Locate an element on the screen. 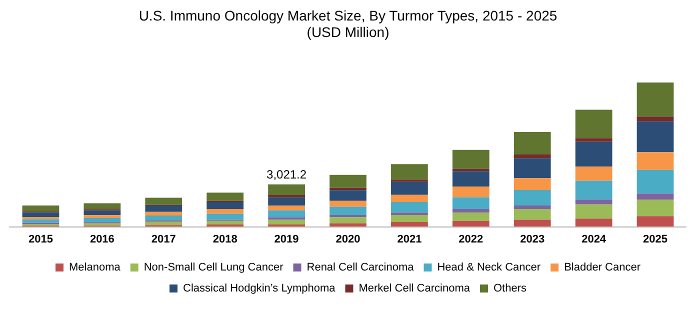  legend-label: Non-Small Cell Lung Cancer is located at coordinates (214, 268).